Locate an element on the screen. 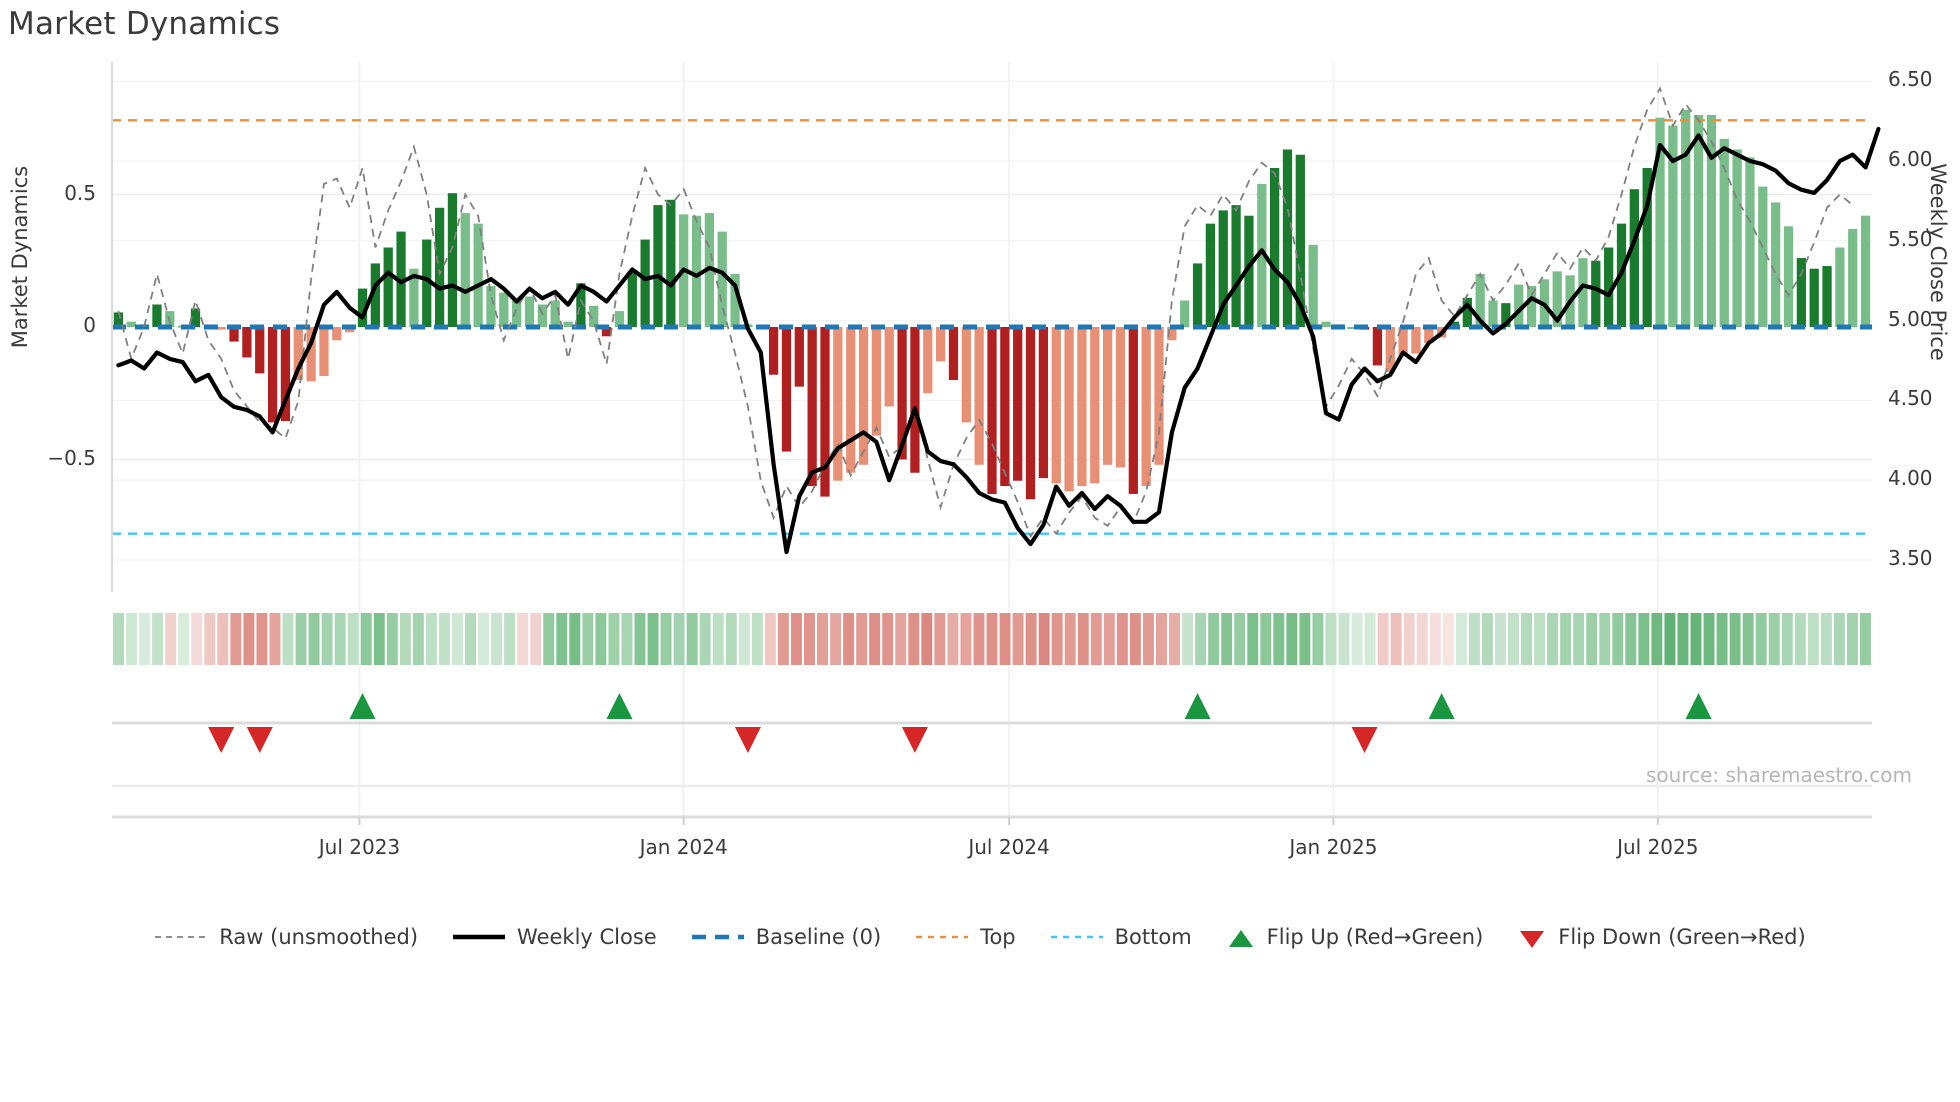  legend-item: Baseline (0) is located at coordinates (786, 937).